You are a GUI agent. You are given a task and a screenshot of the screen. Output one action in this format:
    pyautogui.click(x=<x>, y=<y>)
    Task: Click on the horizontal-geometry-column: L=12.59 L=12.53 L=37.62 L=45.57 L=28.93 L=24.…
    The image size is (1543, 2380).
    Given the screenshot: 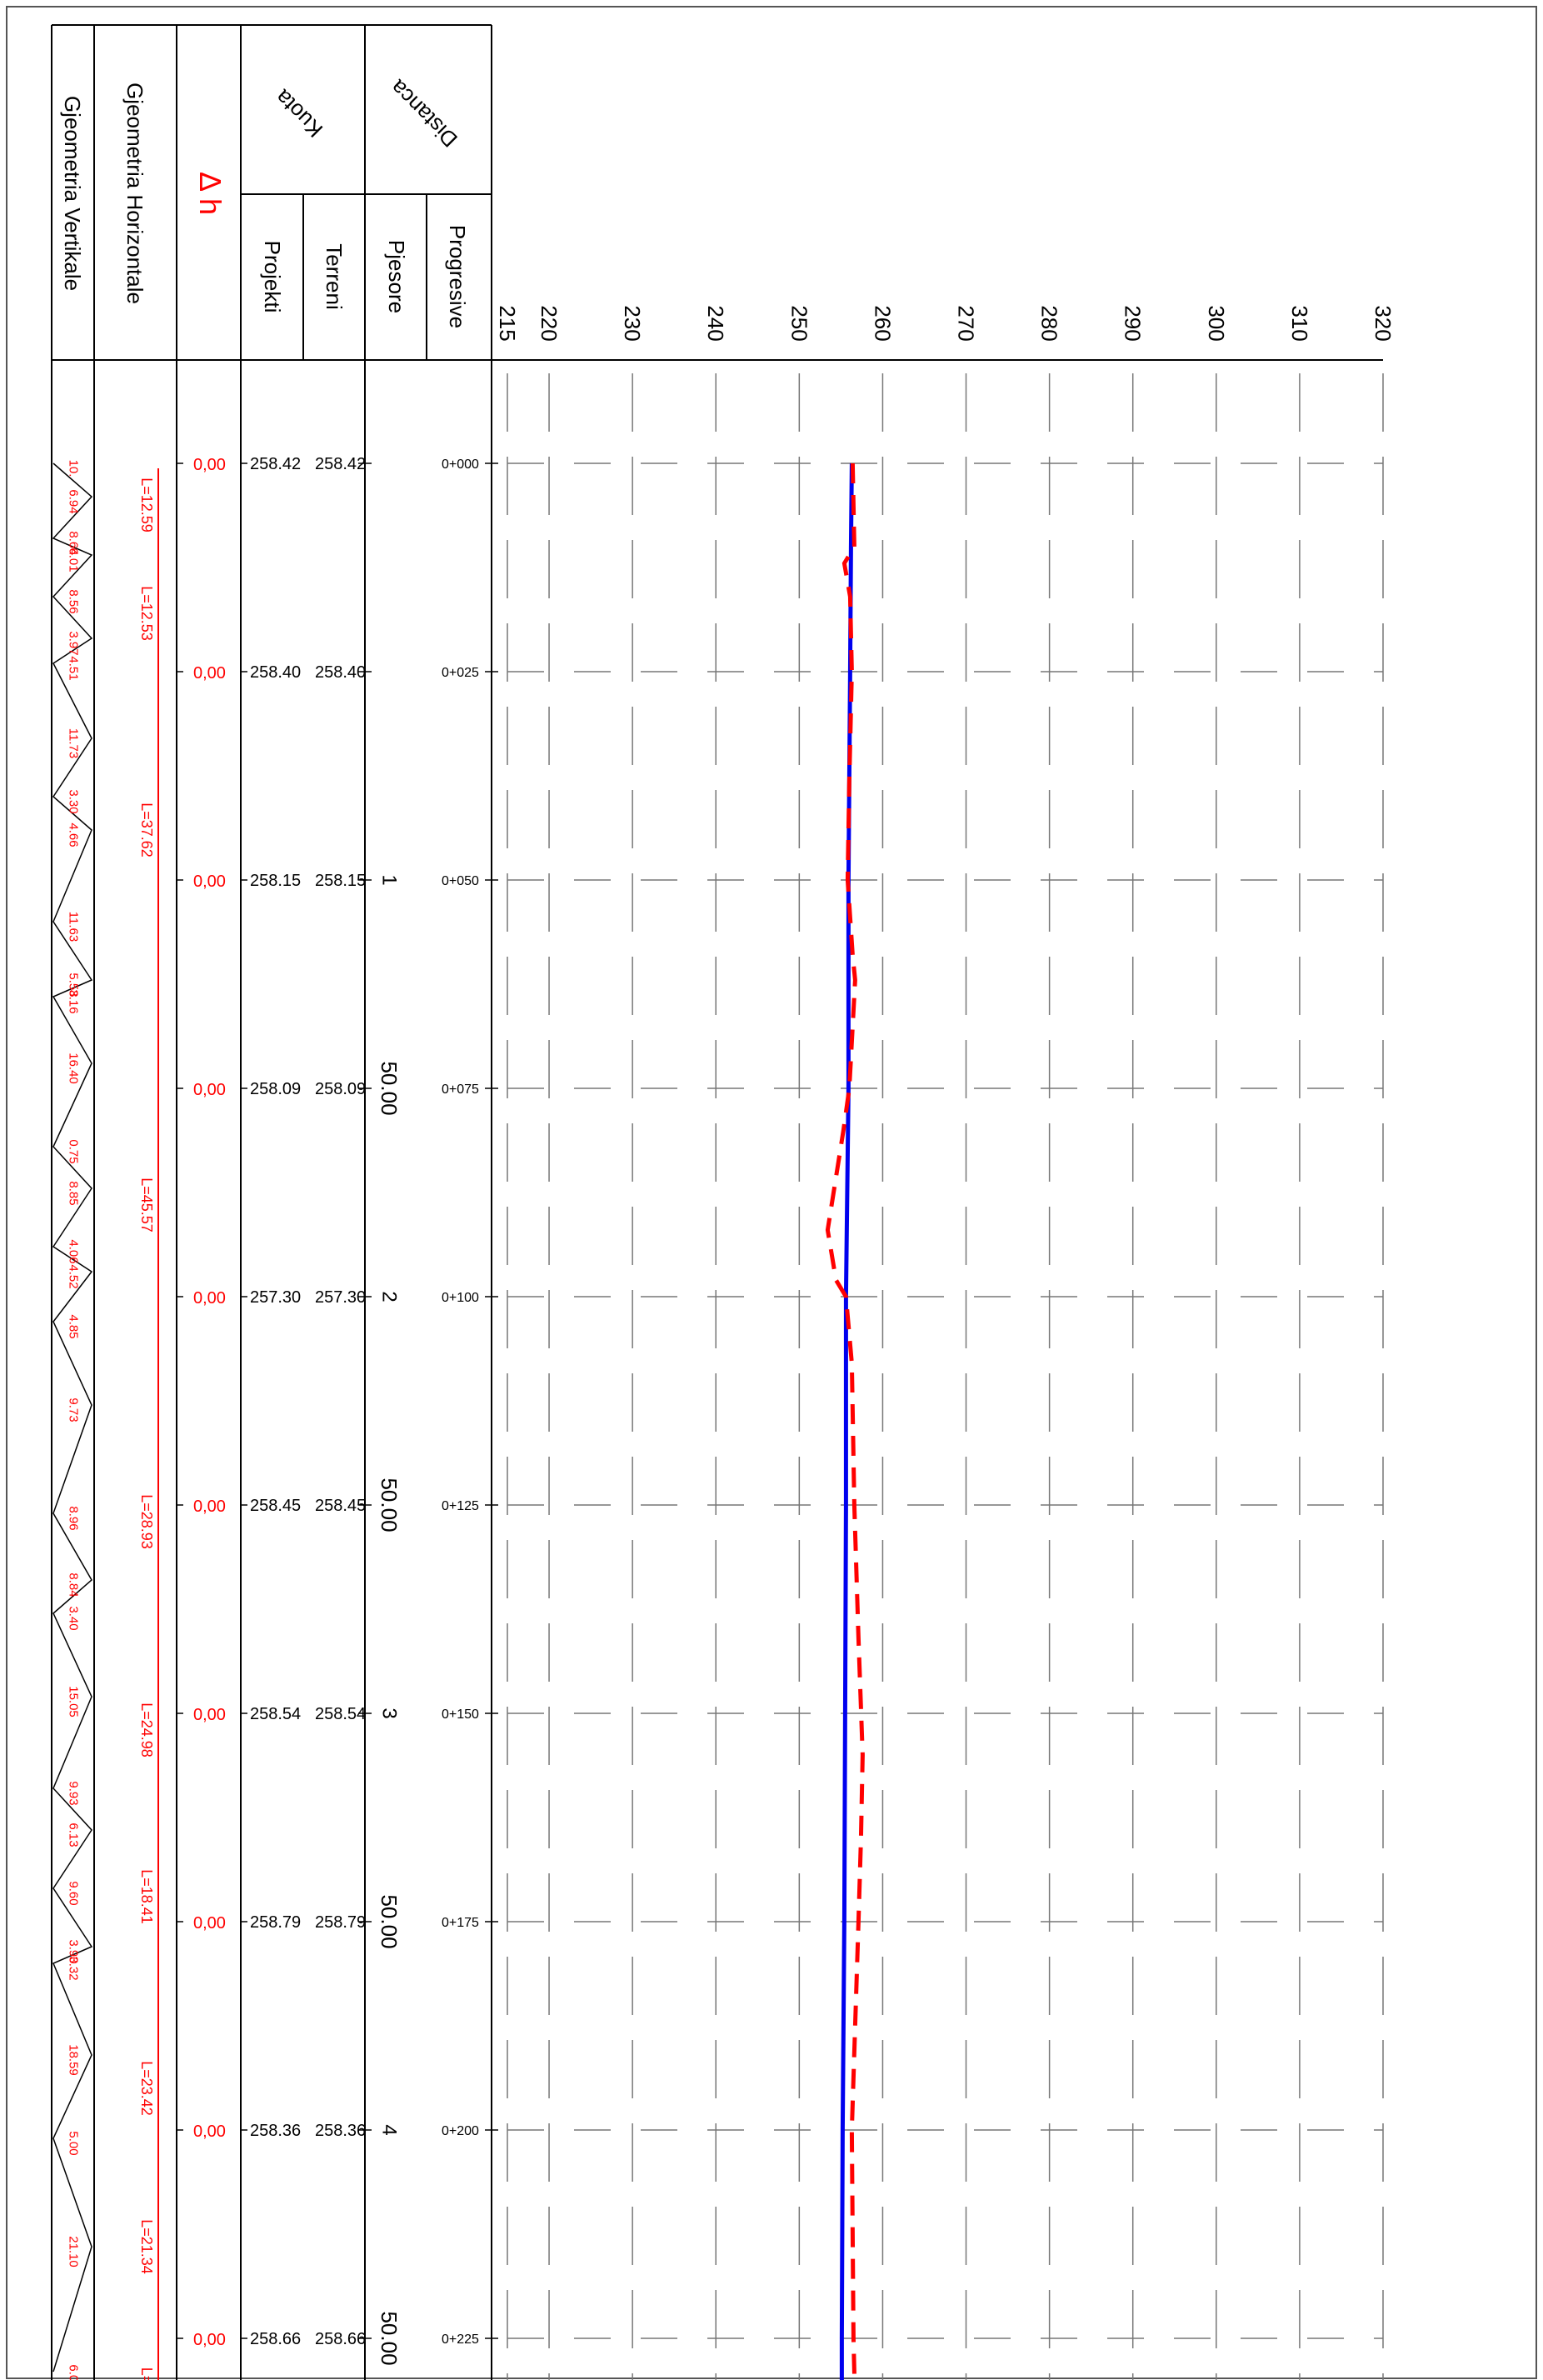 What is the action you would take?
    pyautogui.click(x=148, y=1424)
    